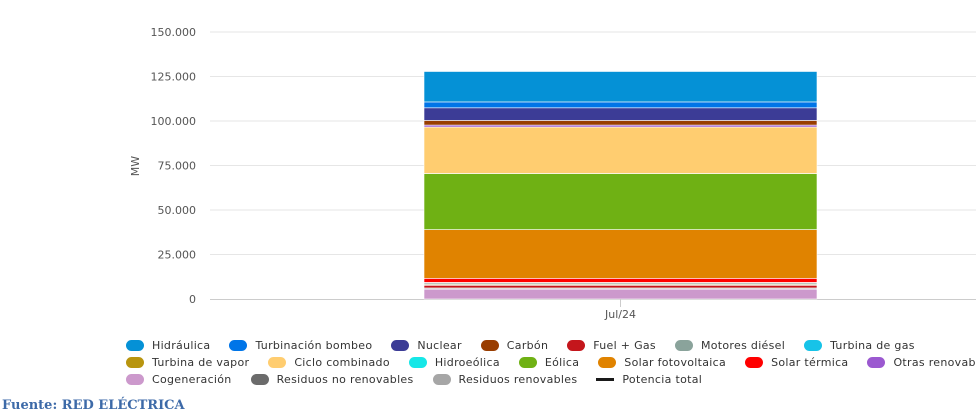 Image resolution: width=976 pixels, height=416 pixels. What do you see at coordinates (934, 362) in the screenshot?
I see `legend-label: Otras renovables` at bounding box center [934, 362].